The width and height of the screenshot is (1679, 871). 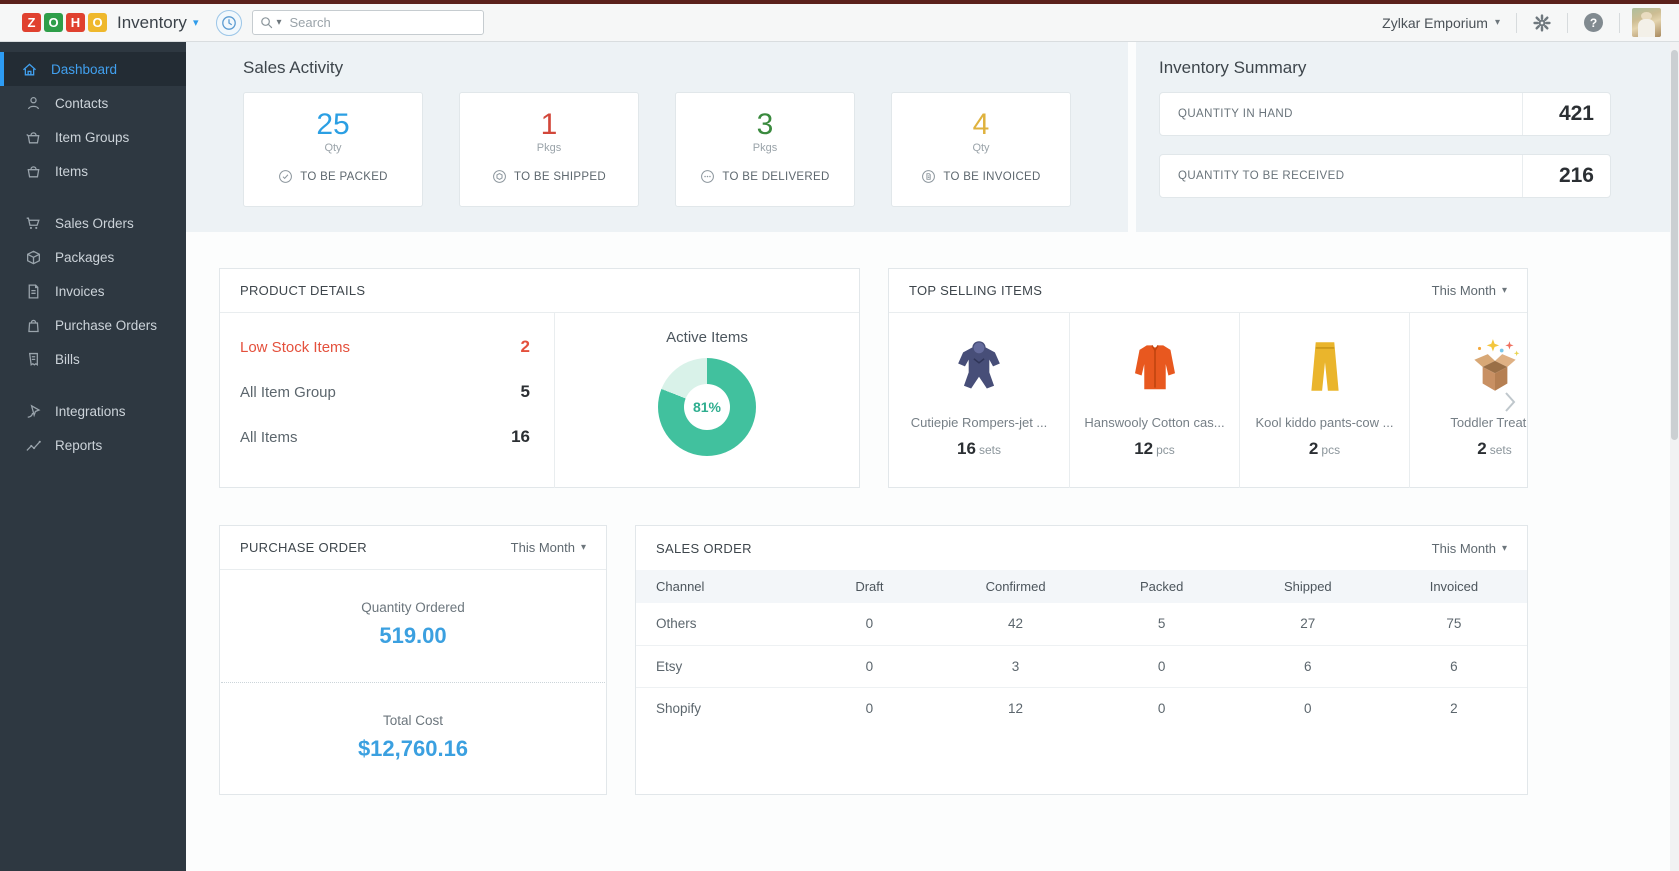 What do you see at coordinates (1674, 245) in the screenshot?
I see `scrollbar-thumb` at bounding box center [1674, 245].